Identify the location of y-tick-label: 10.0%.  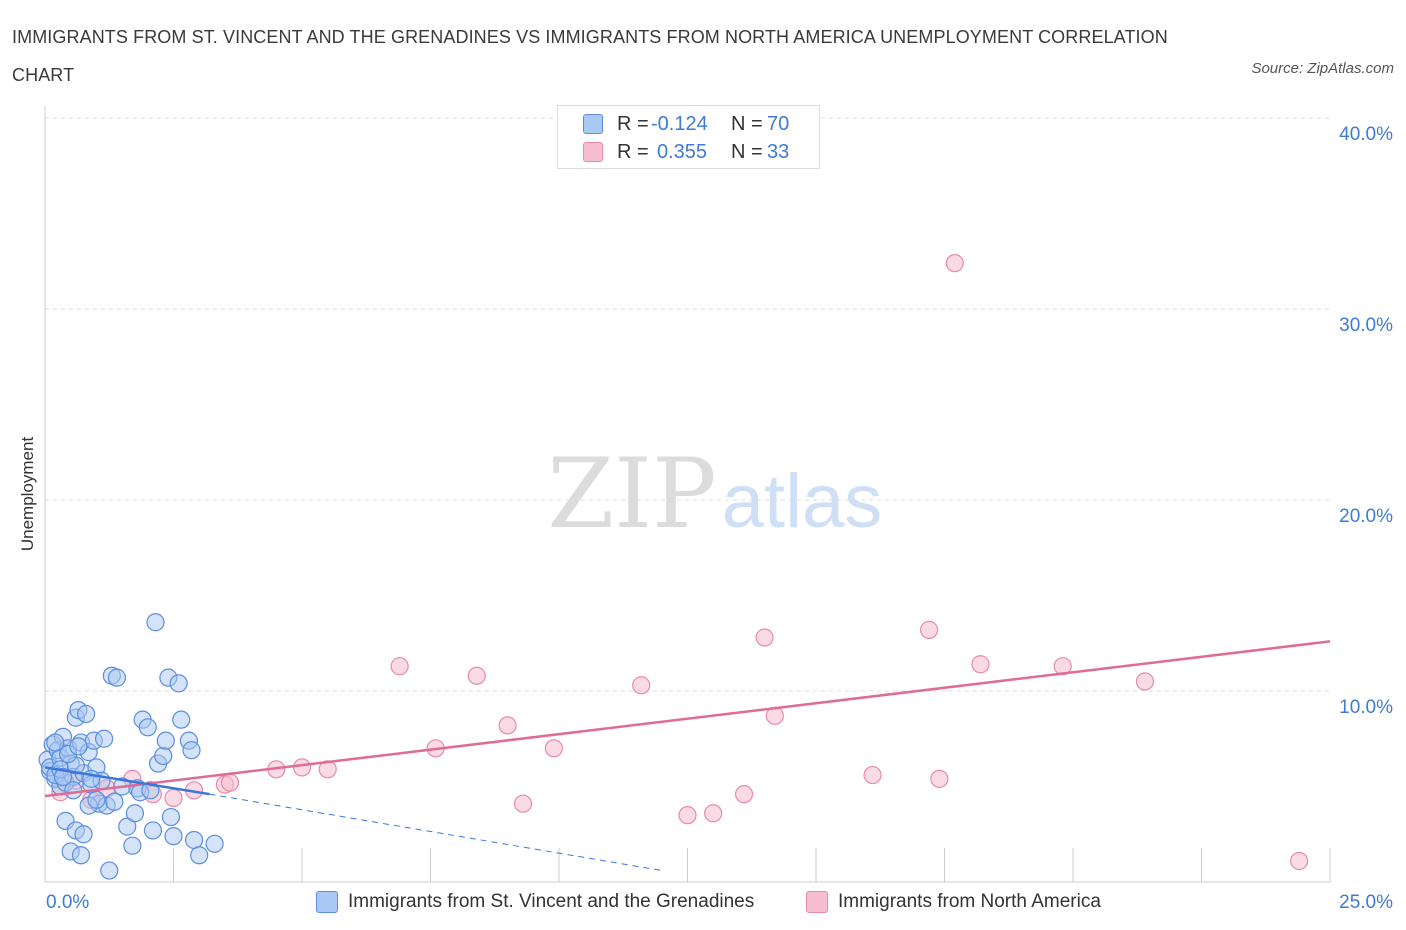
(1366, 707).